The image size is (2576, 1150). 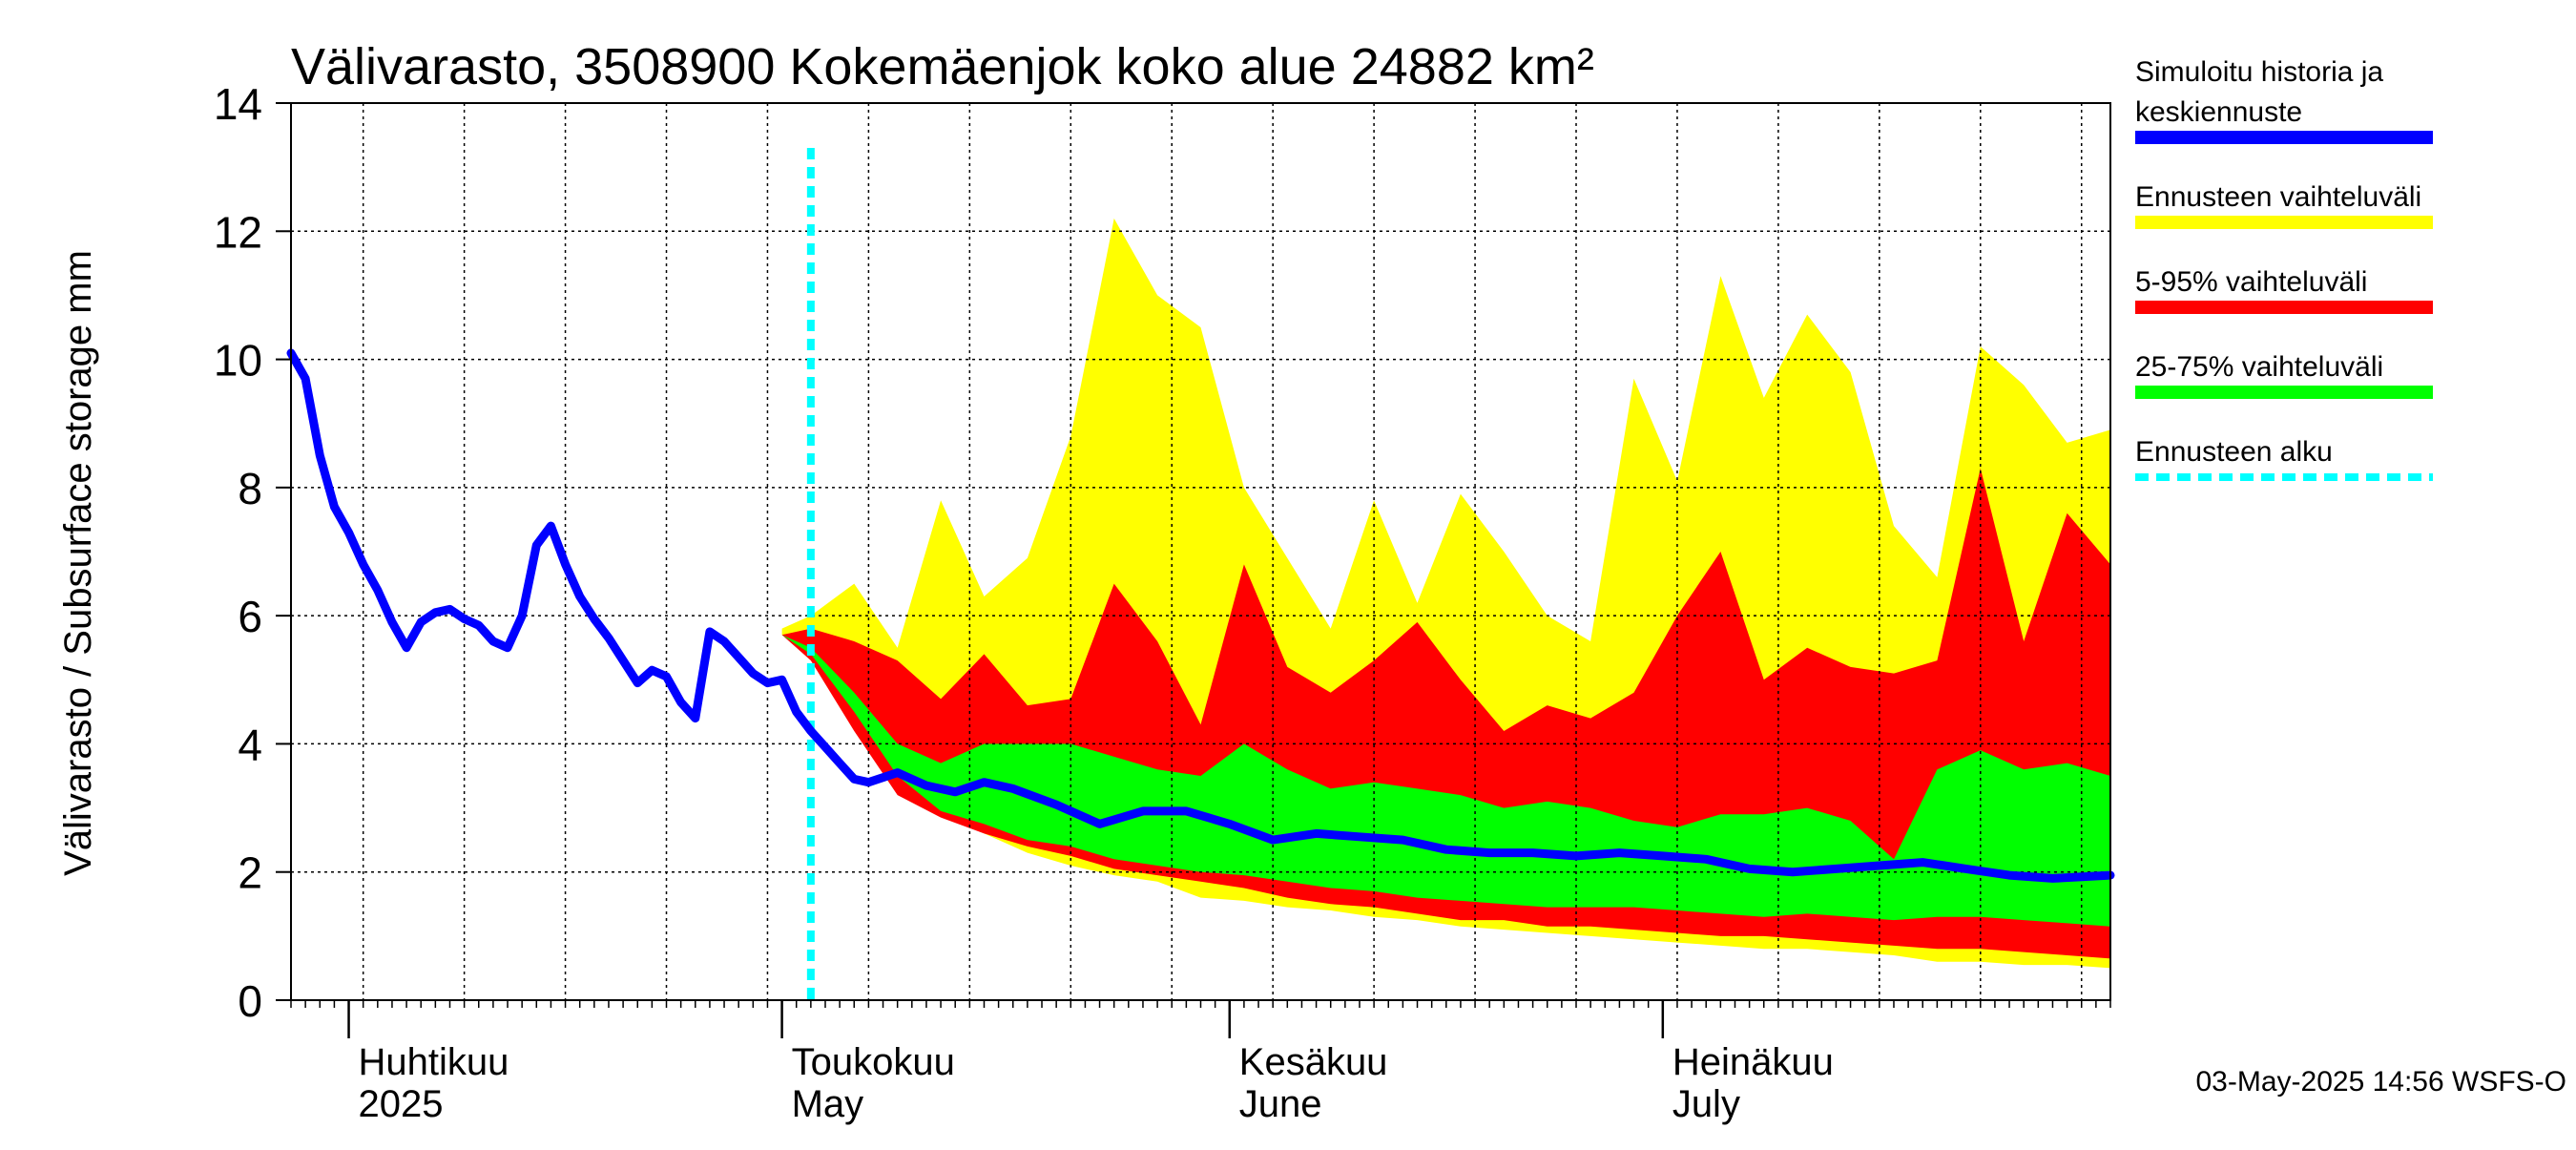 What do you see at coordinates (2234, 452) in the screenshot?
I see `legend-label: Ennusteen alku` at bounding box center [2234, 452].